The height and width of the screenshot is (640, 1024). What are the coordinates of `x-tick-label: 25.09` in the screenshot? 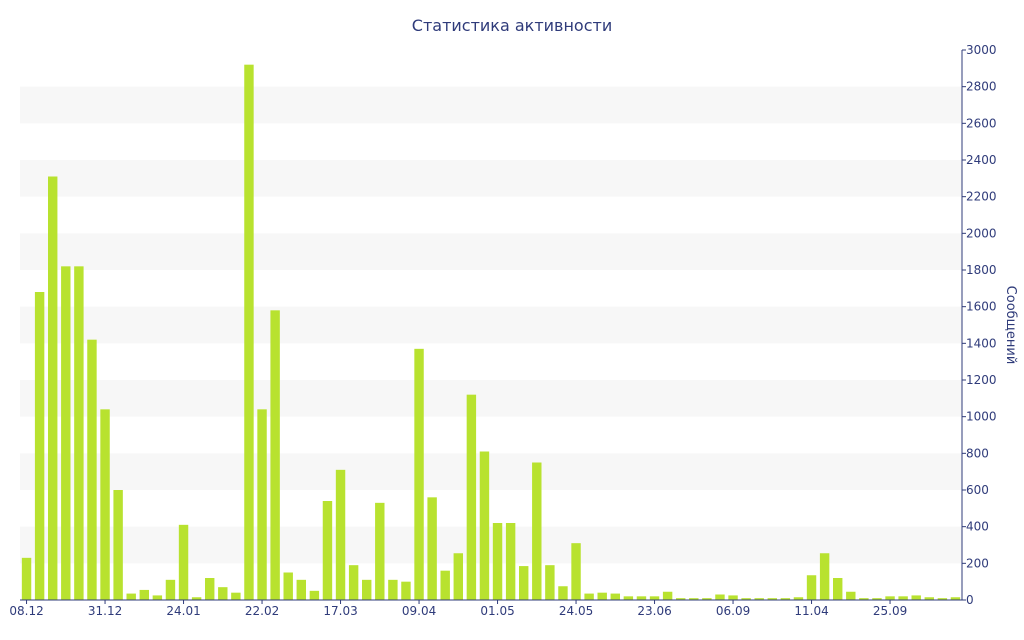 It's located at (890, 611).